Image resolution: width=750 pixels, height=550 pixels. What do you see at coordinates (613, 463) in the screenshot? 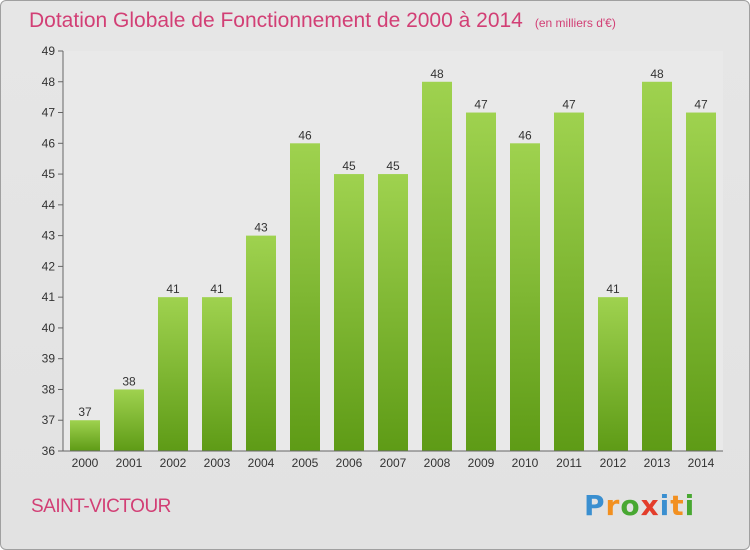
I see `x-tick-label: 2012` at bounding box center [613, 463].